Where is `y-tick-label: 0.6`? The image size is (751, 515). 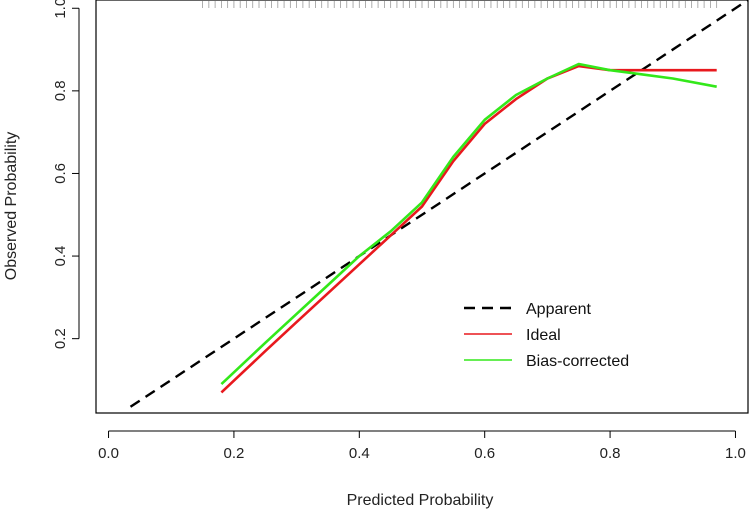
y-tick-label: 0.6 is located at coordinates (60, 173).